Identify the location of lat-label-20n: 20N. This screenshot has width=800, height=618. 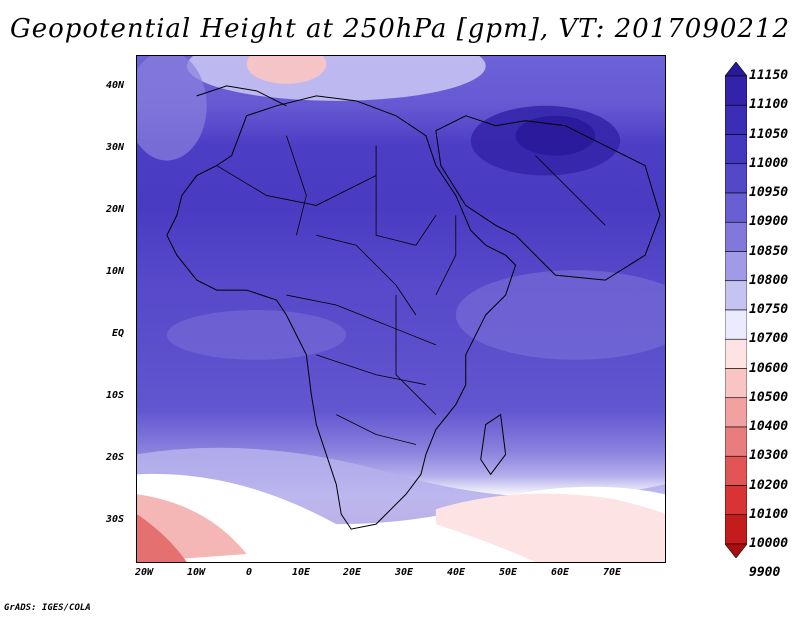
(115, 209).